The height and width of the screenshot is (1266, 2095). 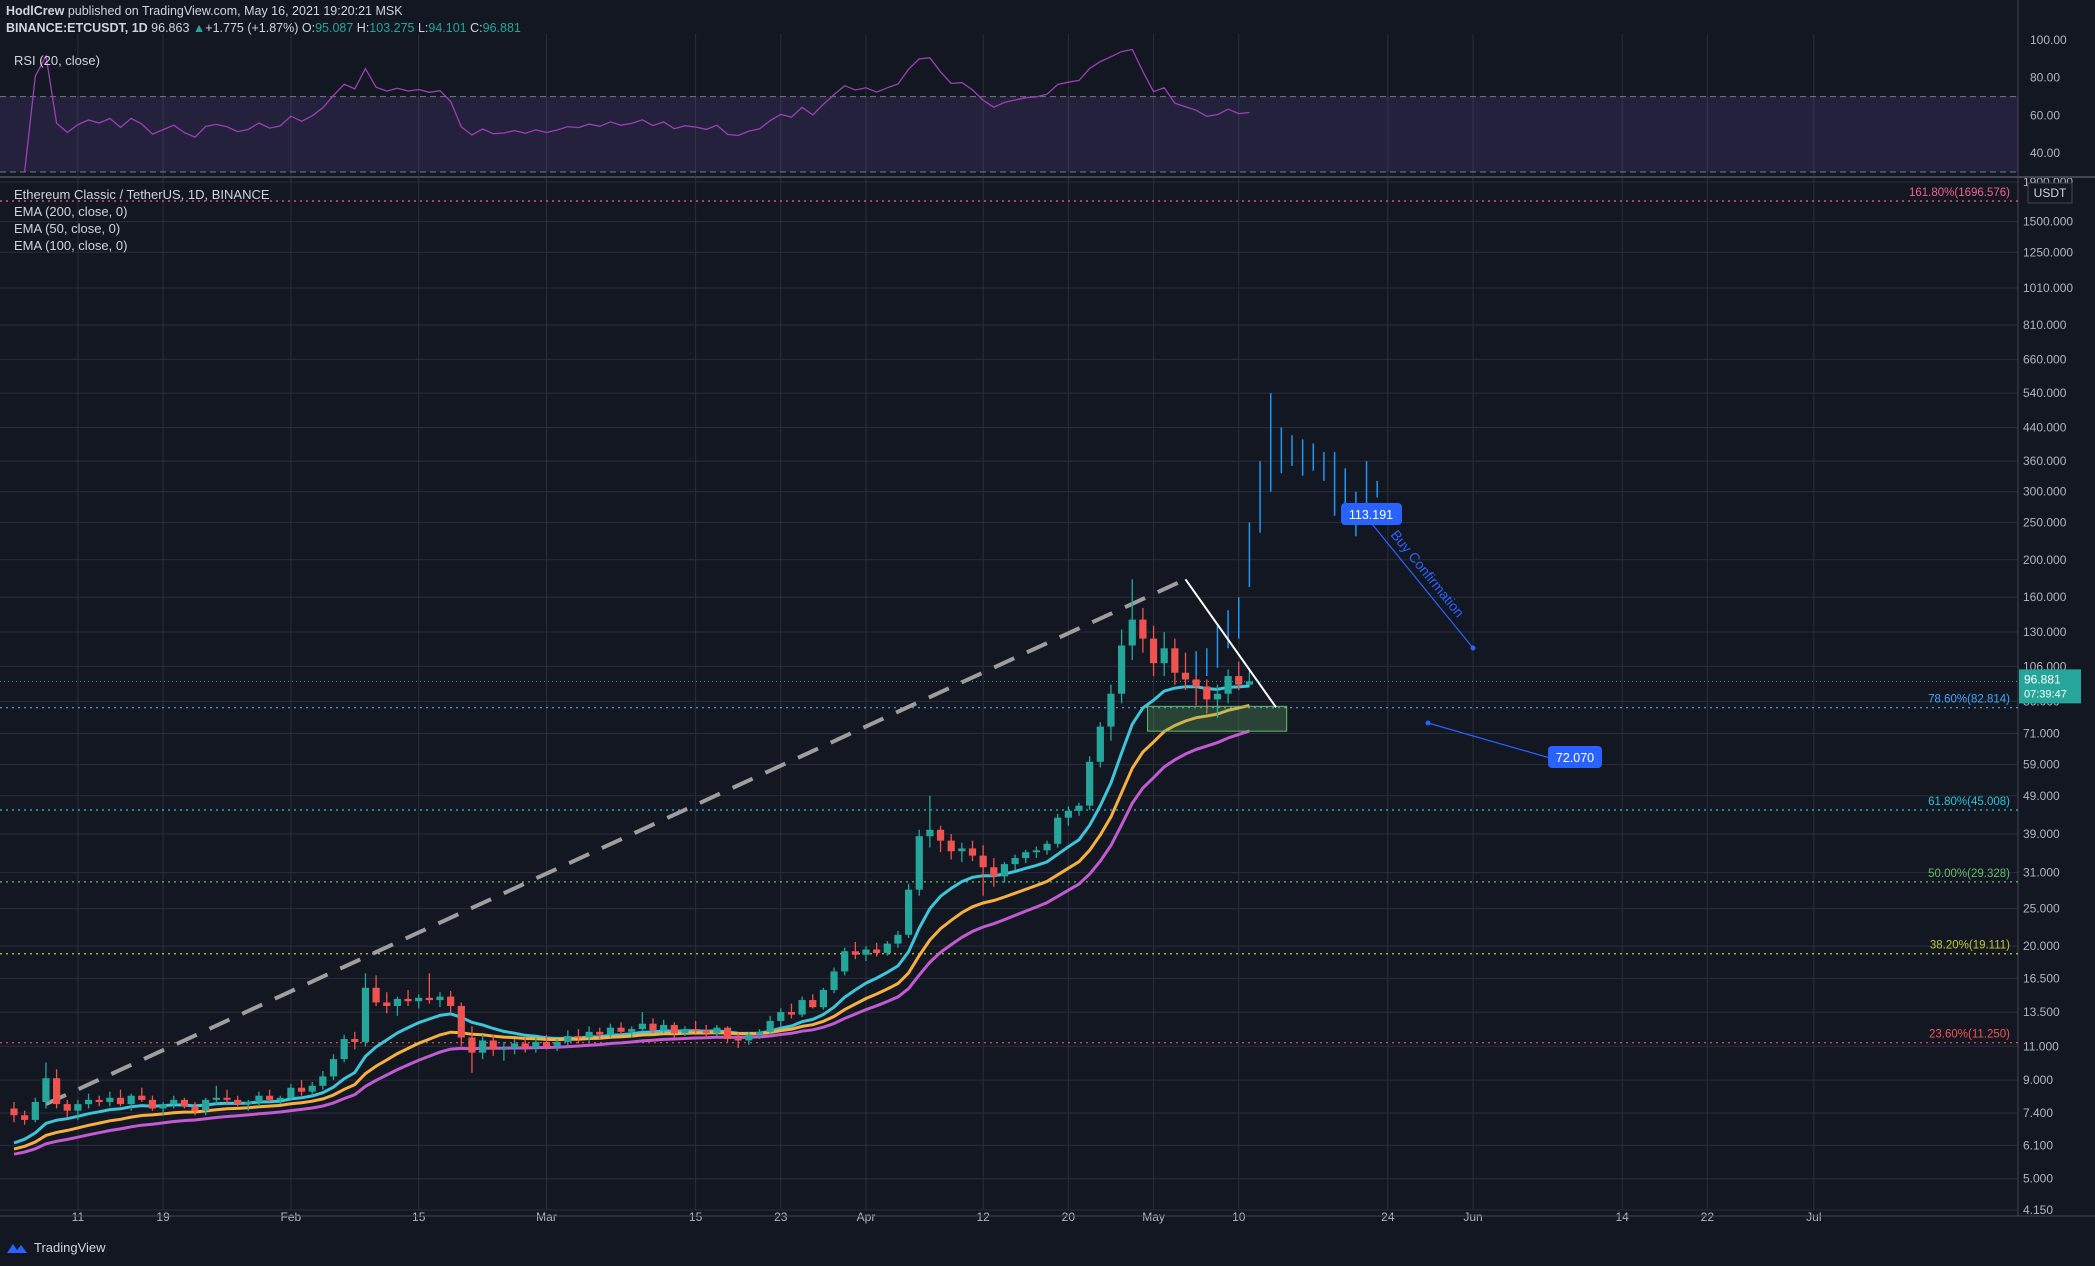 What do you see at coordinates (392, 28) in the screenshot?
I see `high-value: 103.275` at bounding box center [392, 28].